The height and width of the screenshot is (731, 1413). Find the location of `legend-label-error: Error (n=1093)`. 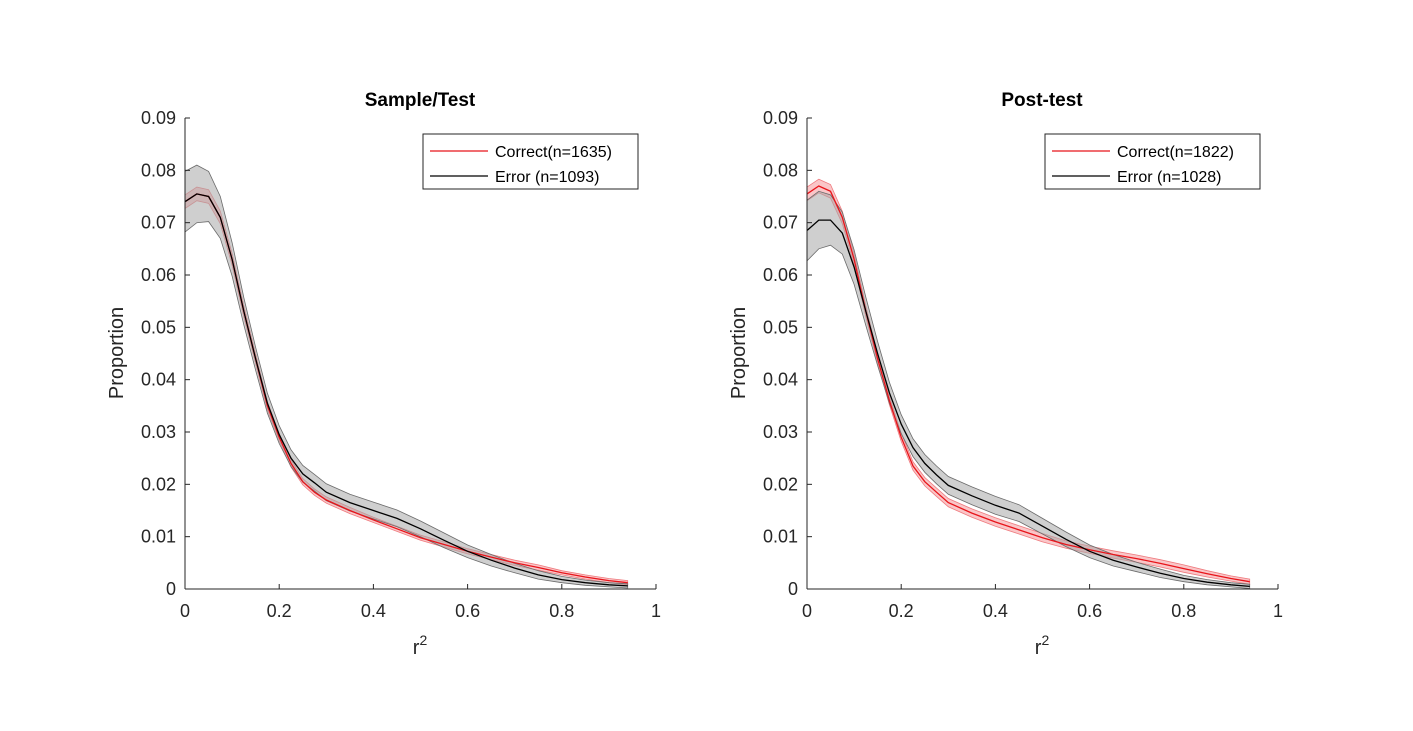

legend-label-error: Error (n=1093) is located at coordinates (547, 177).